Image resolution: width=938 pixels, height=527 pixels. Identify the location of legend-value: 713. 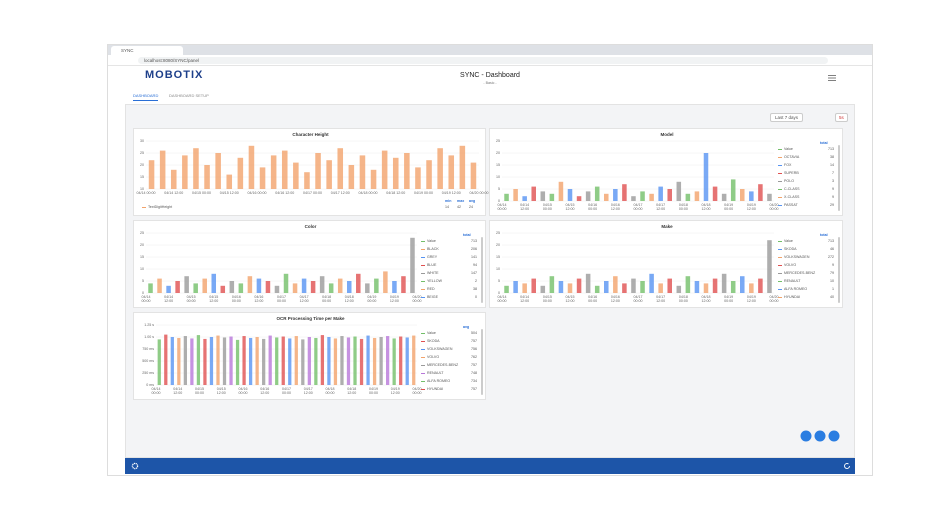
(831, 149).